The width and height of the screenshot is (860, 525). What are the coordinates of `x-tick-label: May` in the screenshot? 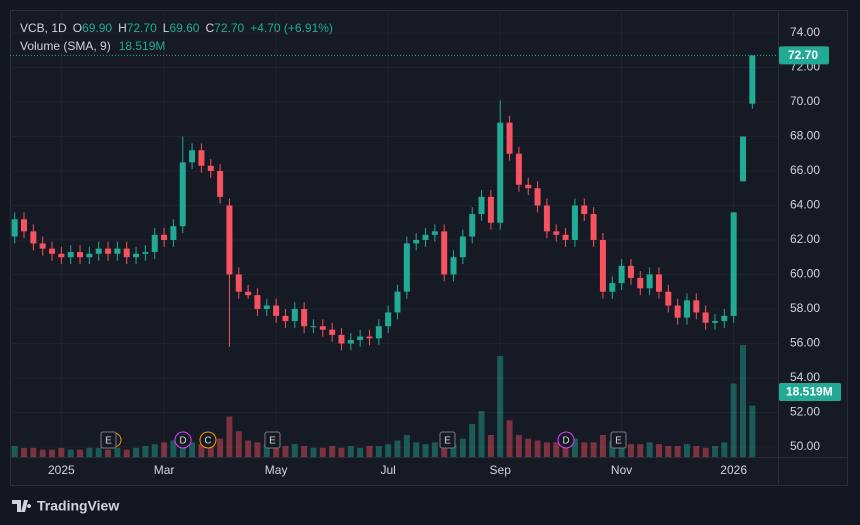 It's located at (276, 470).